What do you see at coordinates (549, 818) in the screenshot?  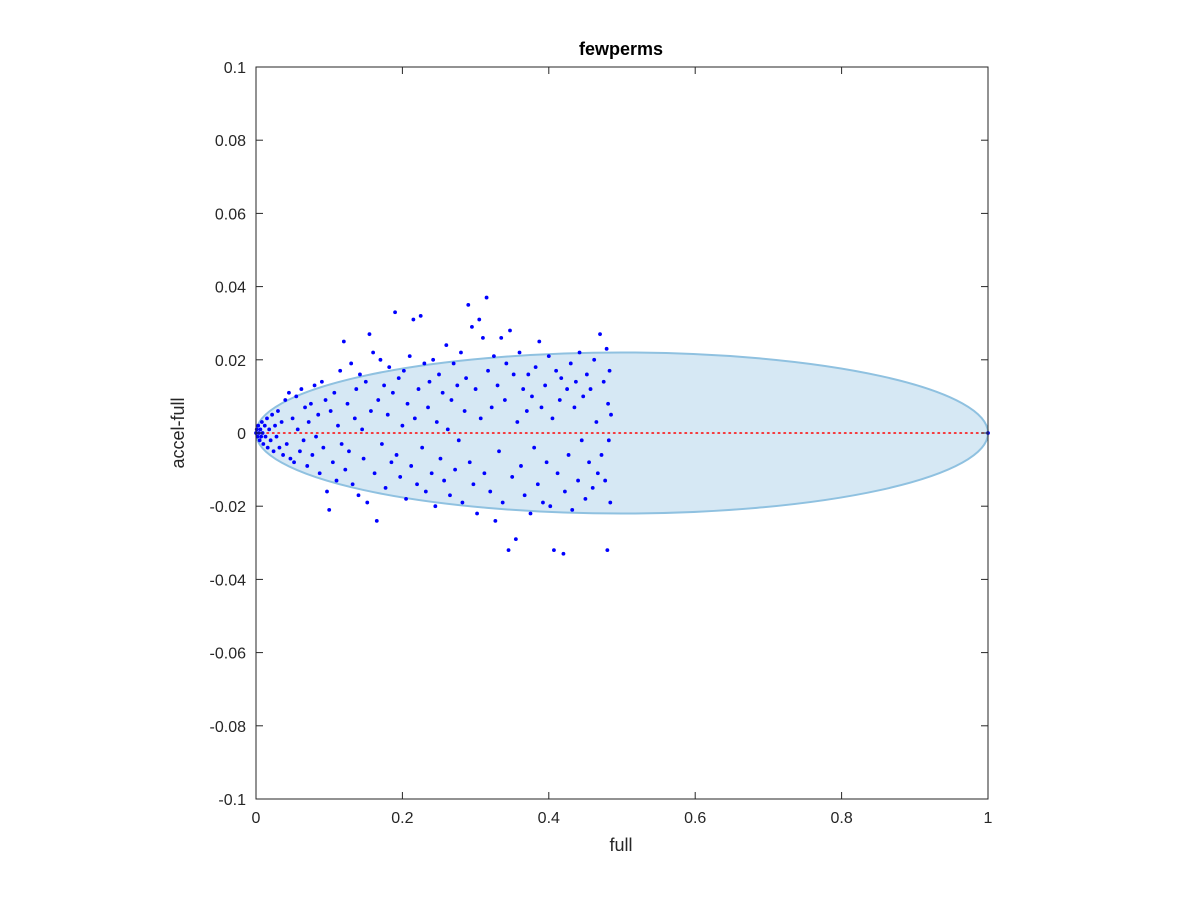 I see `x-tick-label: 0.4` at bounding box center [549, 818].